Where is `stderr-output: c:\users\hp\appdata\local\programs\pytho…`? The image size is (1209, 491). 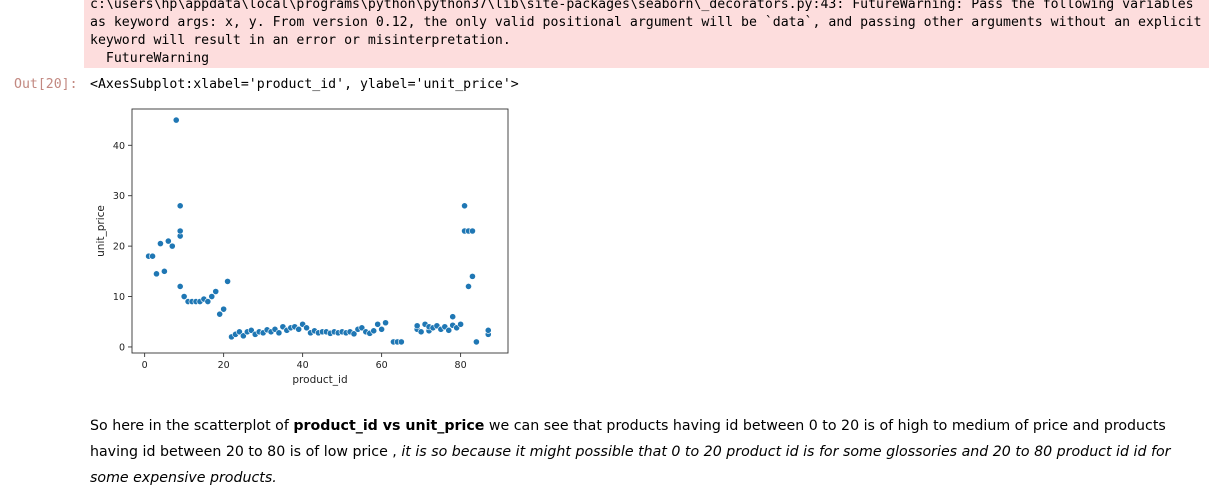 stderr-output: c:\users\hp\appdata\local\programs\pytho… is located at coordinates (646, 34).